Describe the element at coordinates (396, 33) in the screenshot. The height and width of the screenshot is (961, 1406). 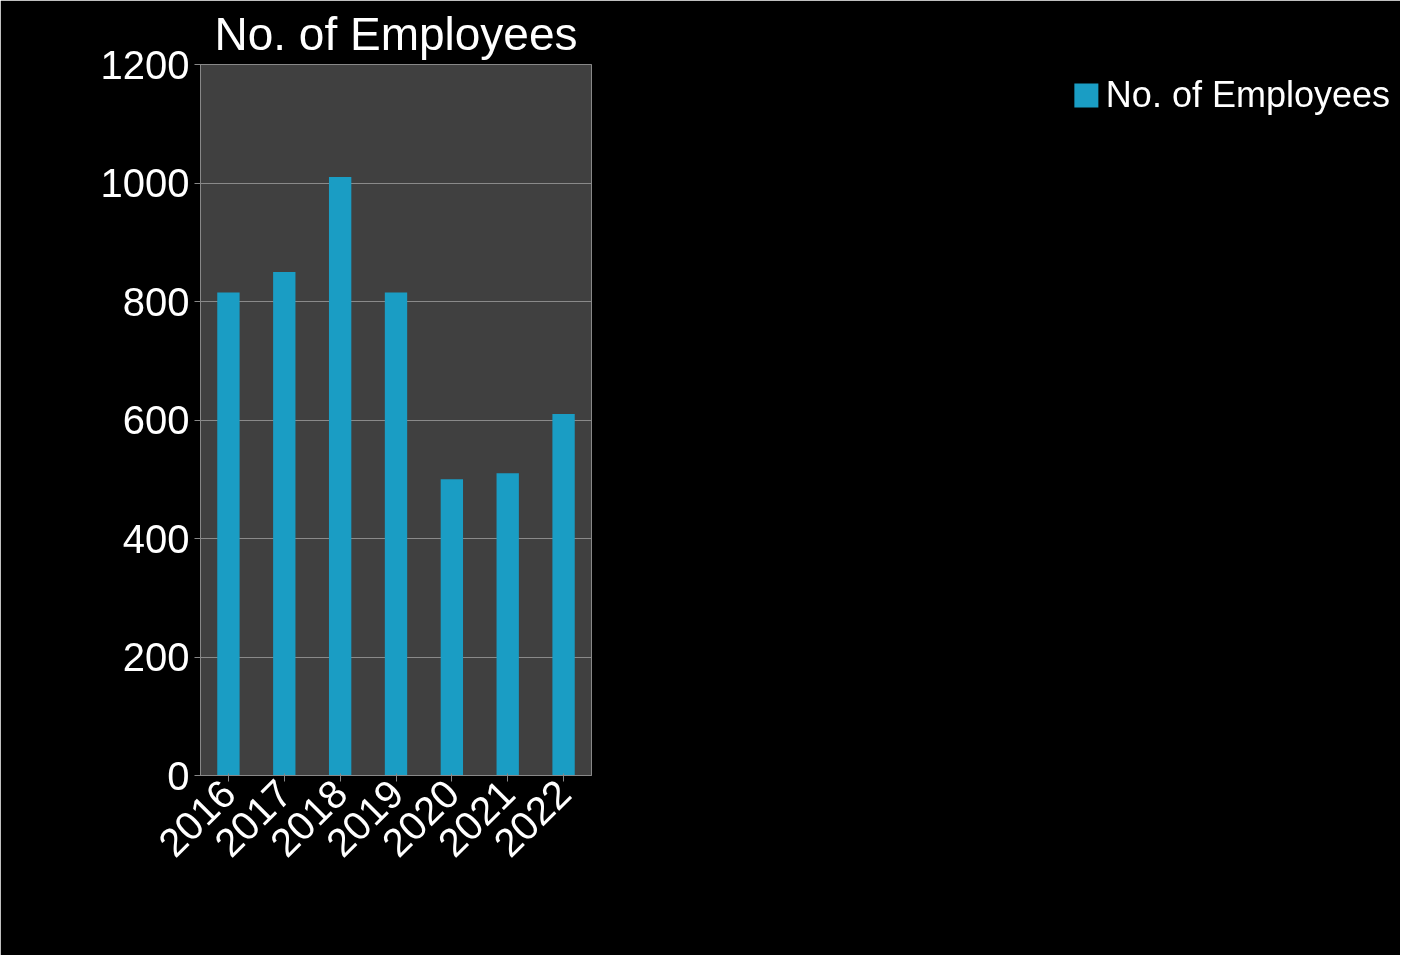
I see `chart-title: No. of Employees` at that location.